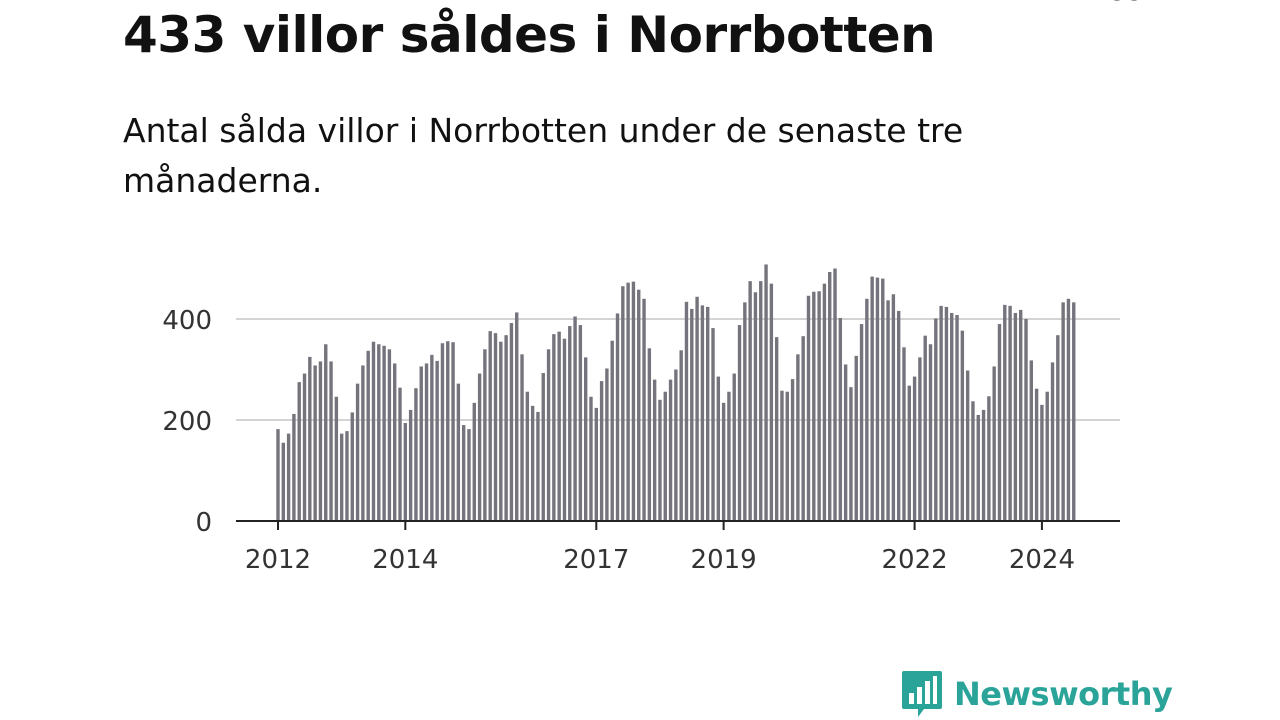 Image resolution: width=1280 pixels, height=720 pixels. Describe the element at coordinates (203, 523) in the screenshot. I see `y-tick-label: 0` at that location.